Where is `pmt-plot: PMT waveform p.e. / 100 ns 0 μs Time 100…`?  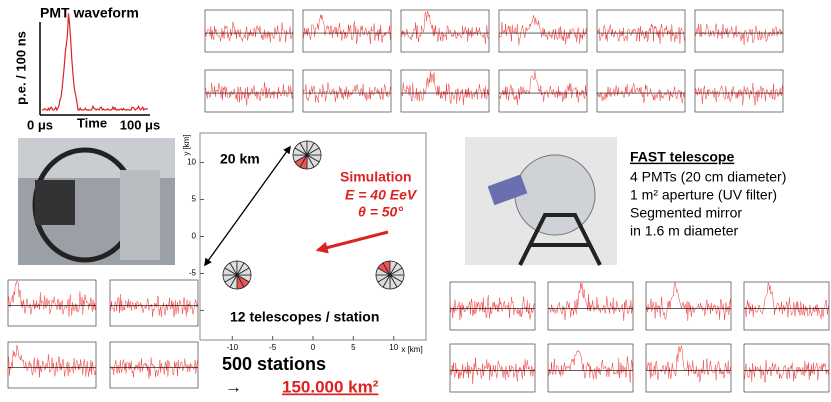
pmt-plot: PMT waveform p.e. / 100 ns 0 μs Time 100… is located at coordinates (86, 69).